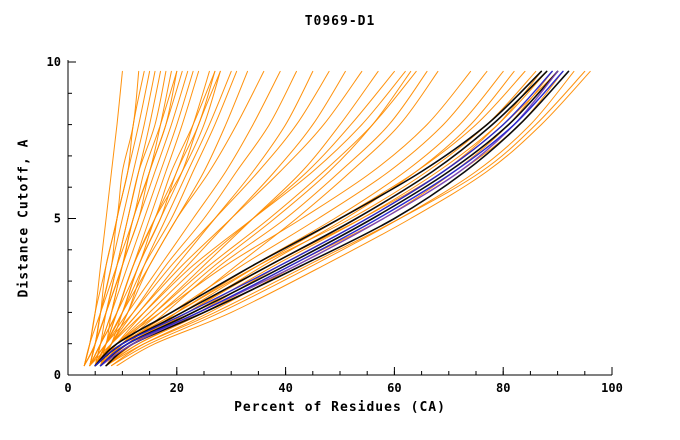 The width and height of the screenshot is (680, 440). Describe the element at coordinates (57, 219) in the screenshot. I see `y-tick-label: 5` at that location.